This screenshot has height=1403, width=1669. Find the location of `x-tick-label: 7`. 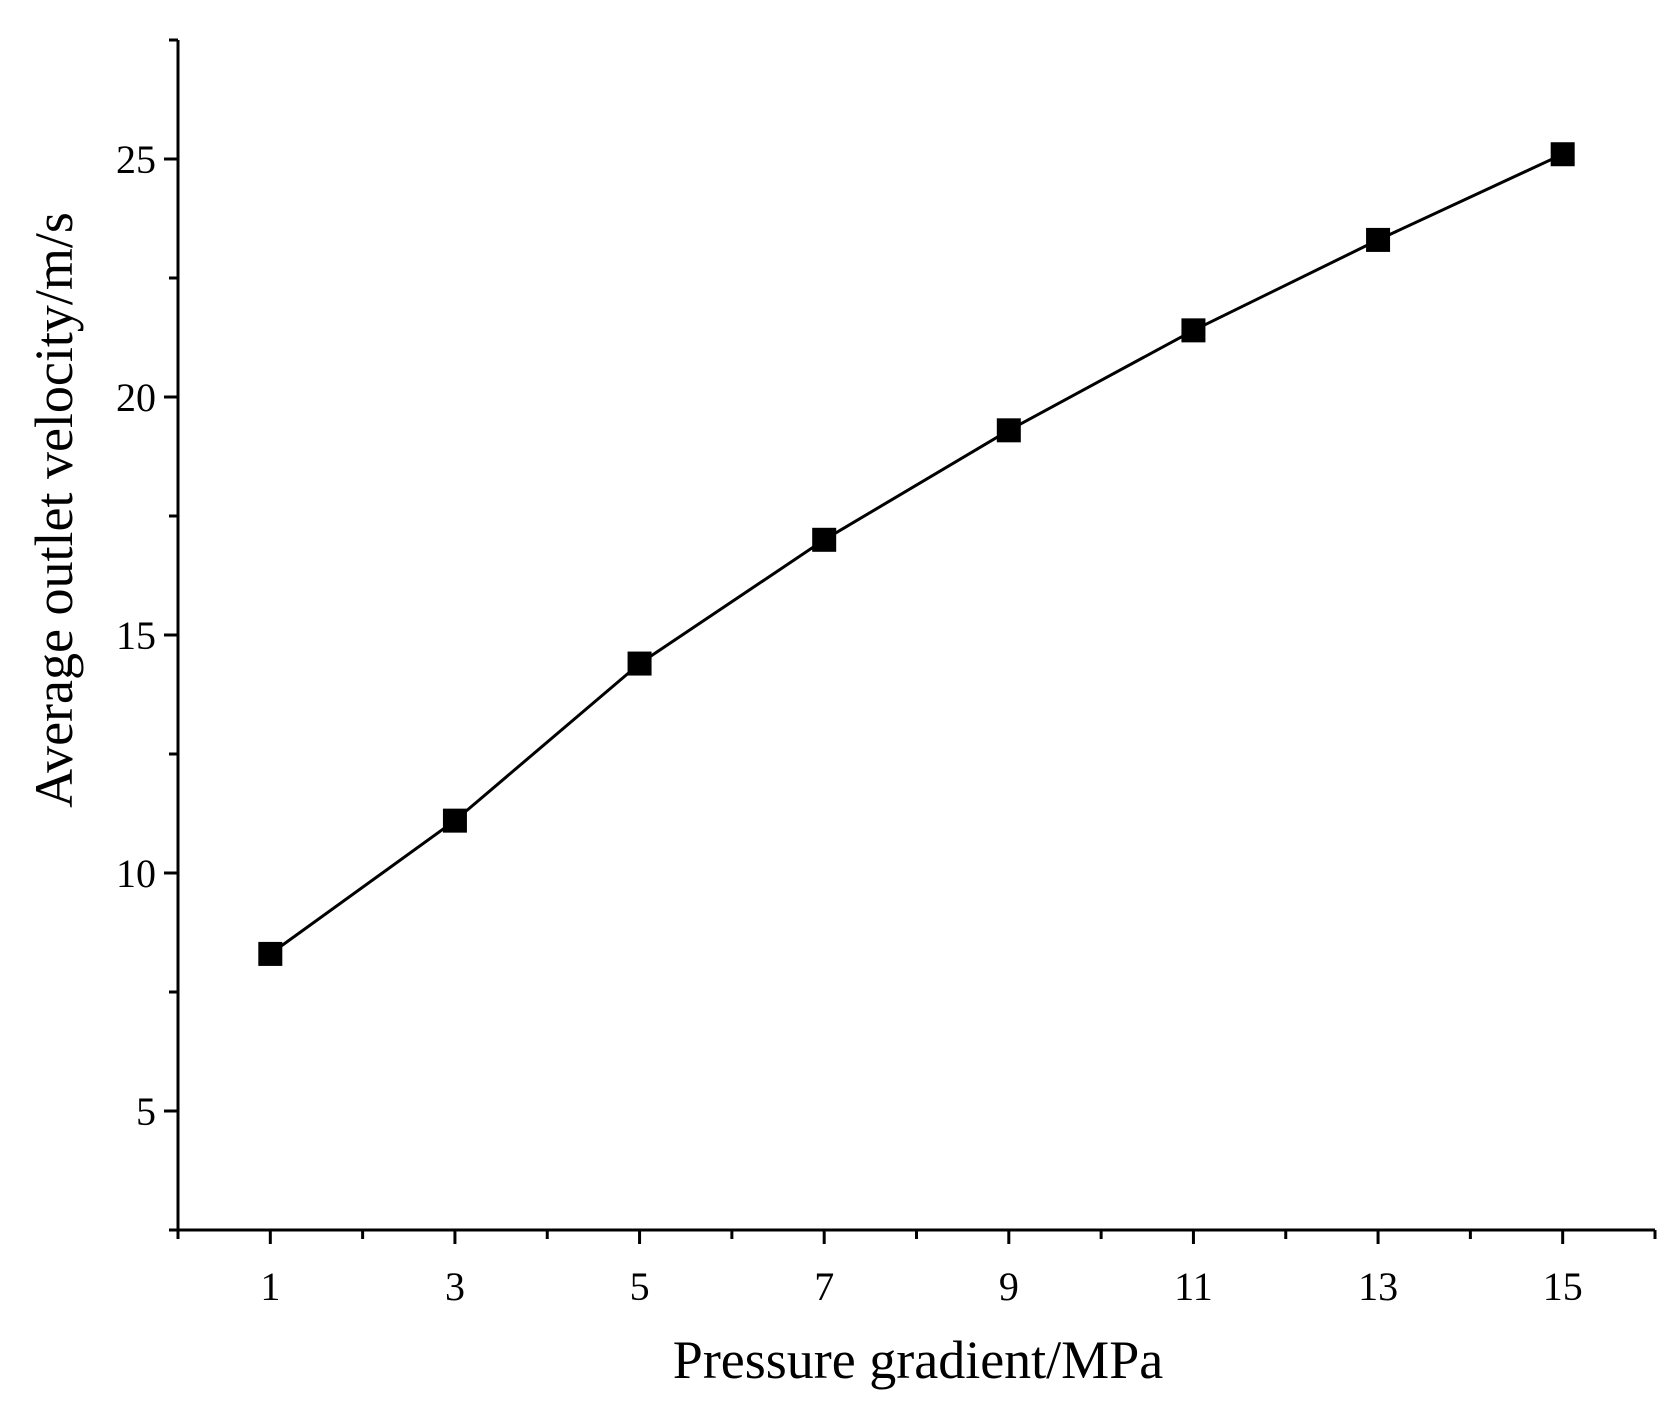

x-tick-label: 7 is located at coordinates (824, 1286).